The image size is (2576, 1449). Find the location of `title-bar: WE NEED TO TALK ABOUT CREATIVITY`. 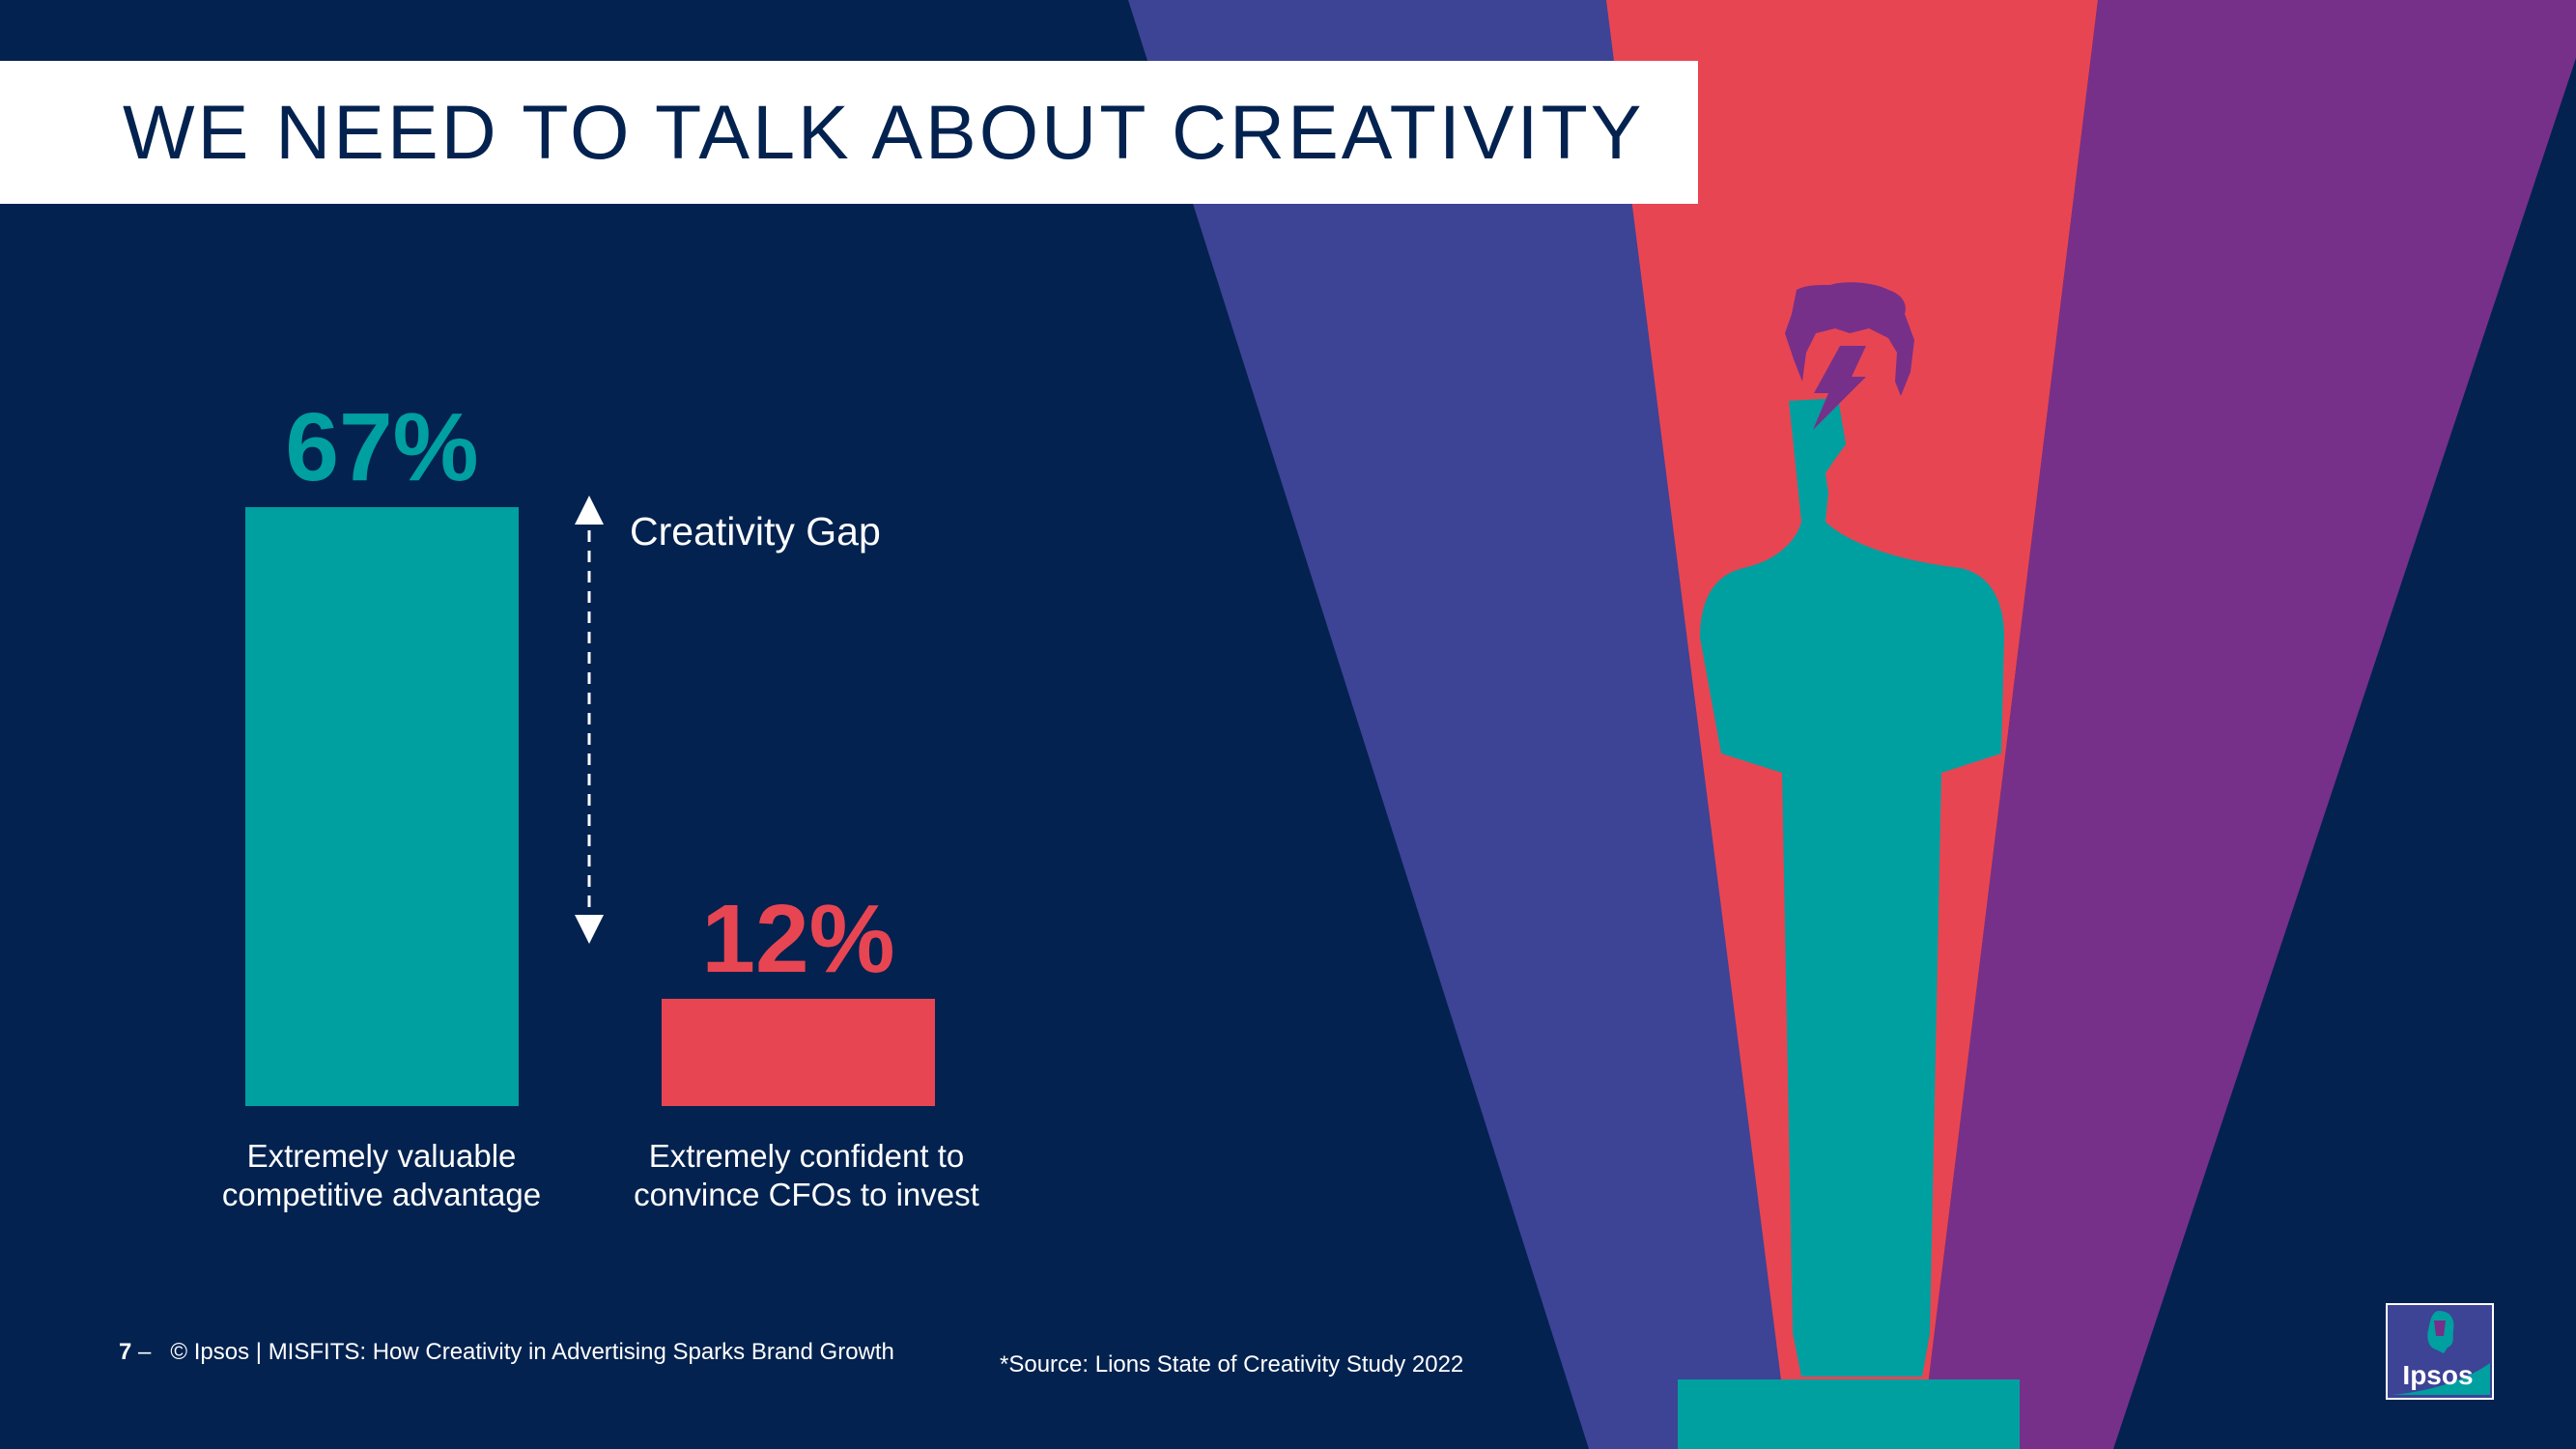

title-bar: WE NEED TO TALK ABOUT CREATIVITY is located at coordinates (849, 132).